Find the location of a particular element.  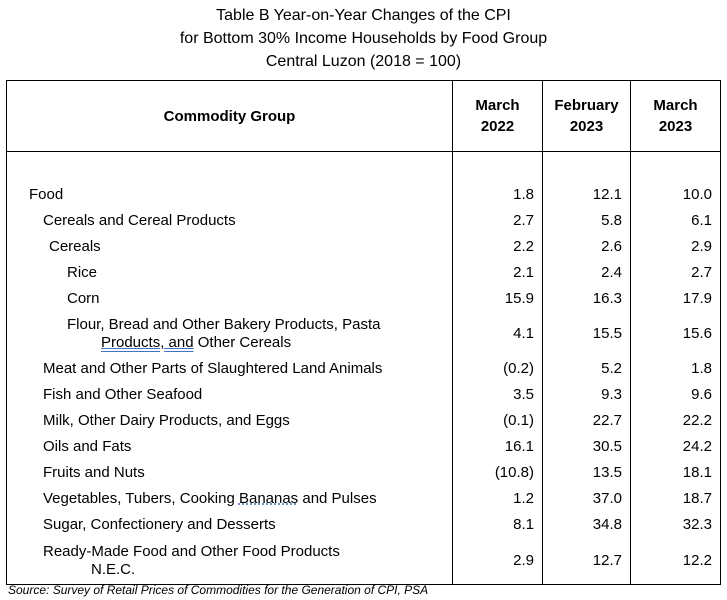

value-march-2023: 10.0 is located at coordinates (675, 195).